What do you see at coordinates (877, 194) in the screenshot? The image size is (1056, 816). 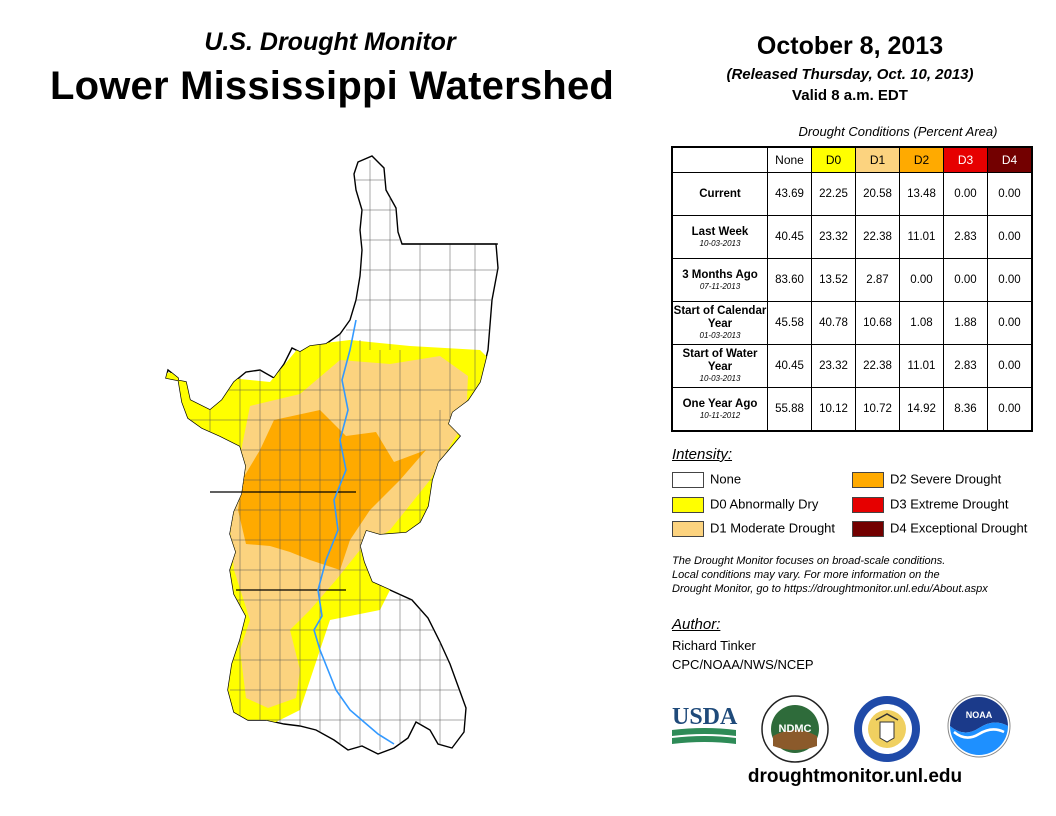 I see `table-cell: 20.58` at bounding box center [877, 194].